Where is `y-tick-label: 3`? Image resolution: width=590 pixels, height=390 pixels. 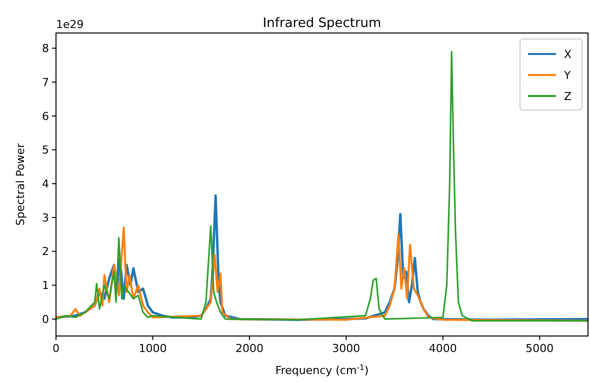 y-tick-label: 3 is located at coordinates (45, 217).